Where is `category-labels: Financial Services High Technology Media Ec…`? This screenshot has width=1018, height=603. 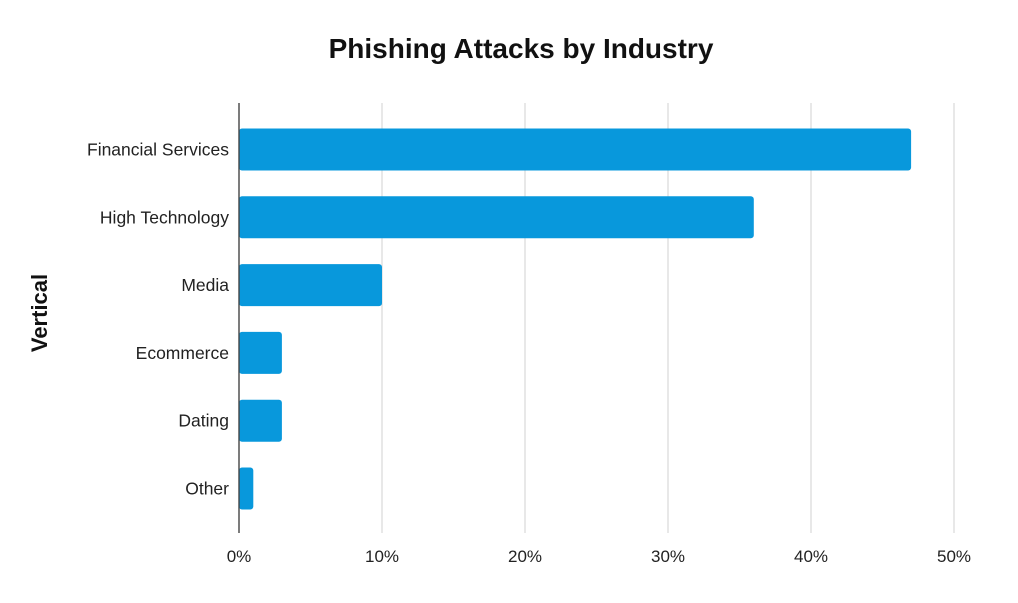
category-labels: Financial Services High Technology Media Ec… is located at coordinates (158, 319).